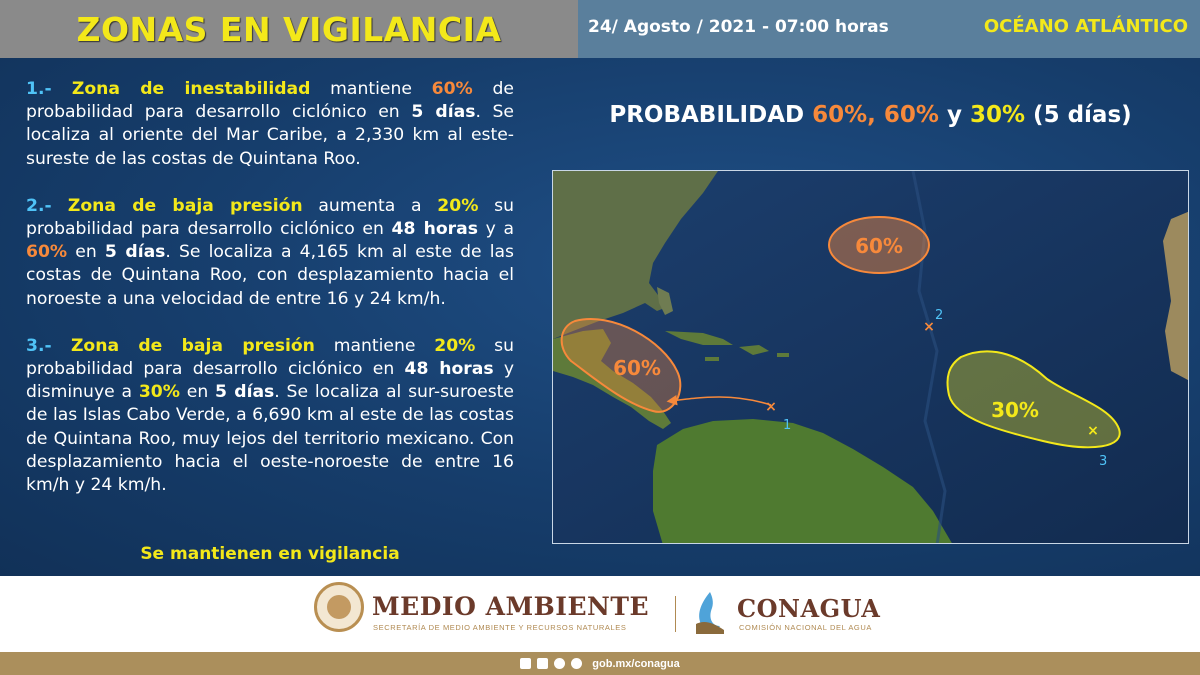 Image resolution: width=1200 pixels, height=675 pixels. Describe the element at coordinates (844, 115) in the screenshot. I see `probability-value-1: 60%,` at that location.